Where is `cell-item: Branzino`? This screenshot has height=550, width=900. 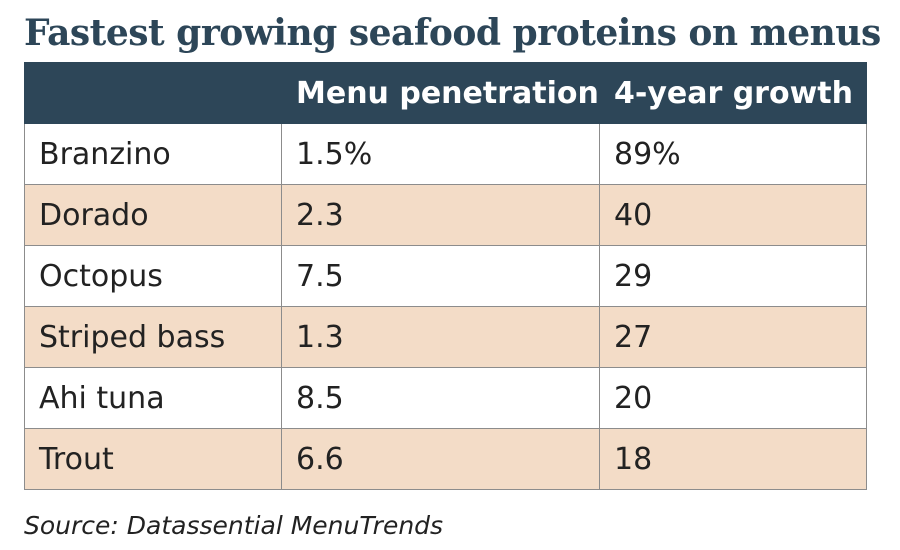
cell-item: Branzino is located at coordinates (153, 154).